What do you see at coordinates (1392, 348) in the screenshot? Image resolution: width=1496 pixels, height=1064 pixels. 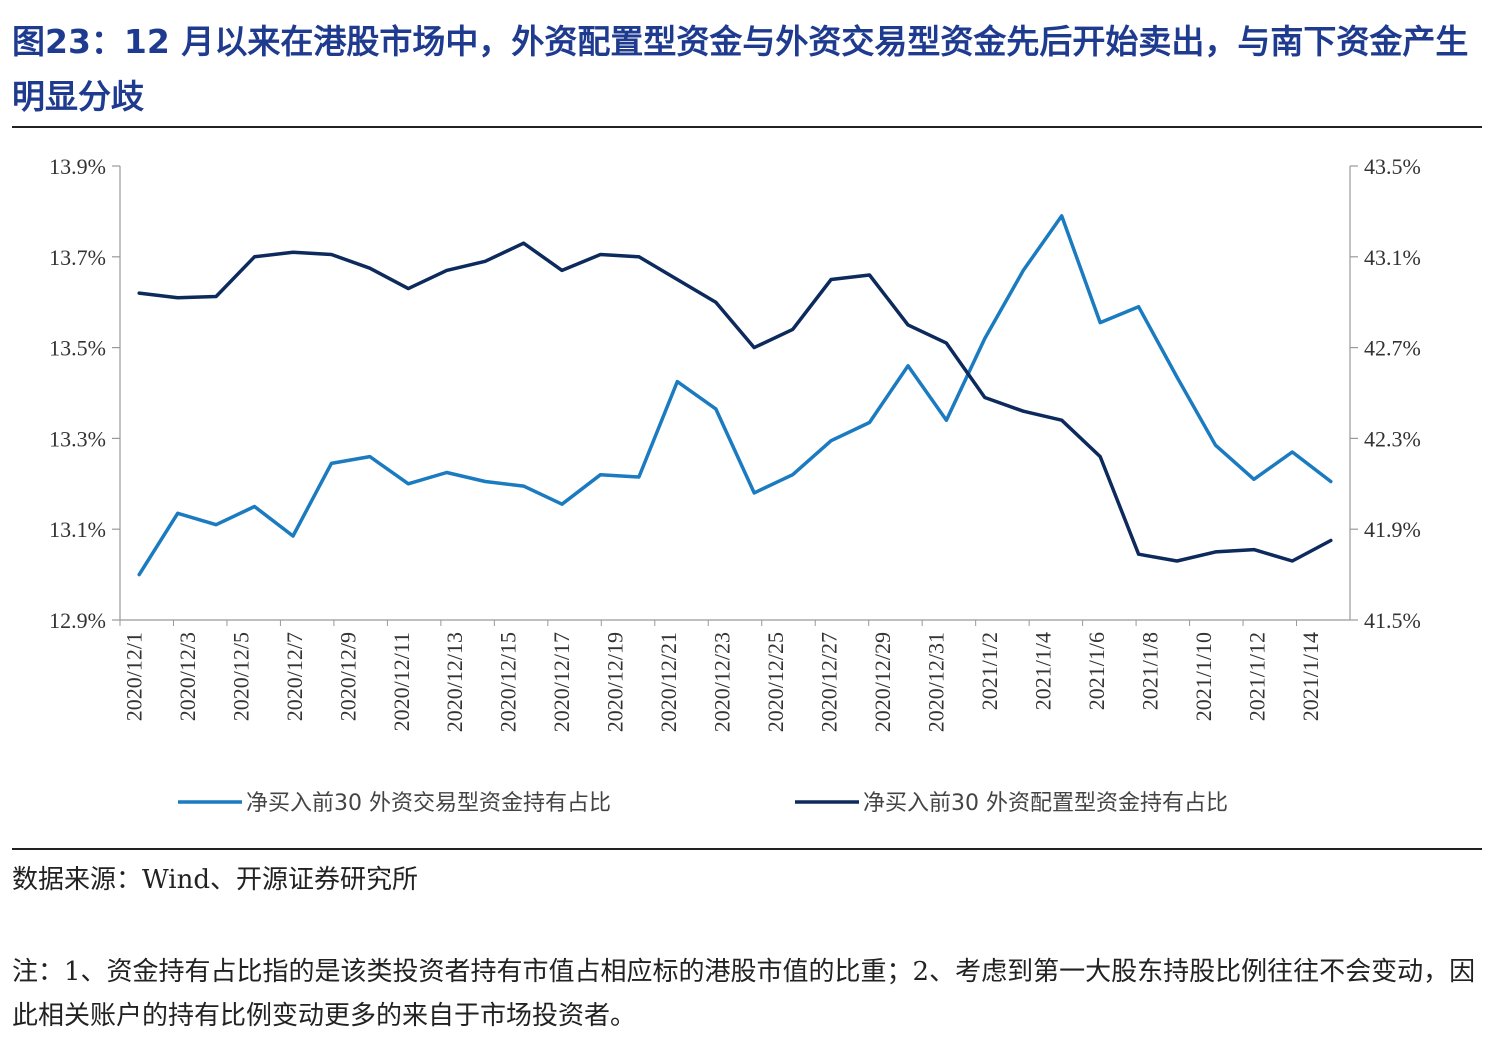 I see `right-y-tick-label: 42.7%` at bounding box center [1392, 348].